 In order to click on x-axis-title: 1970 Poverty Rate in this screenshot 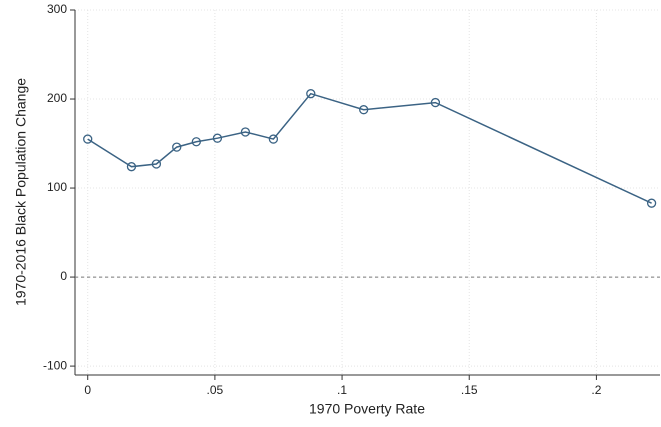, I will do `click(367, 409)`.